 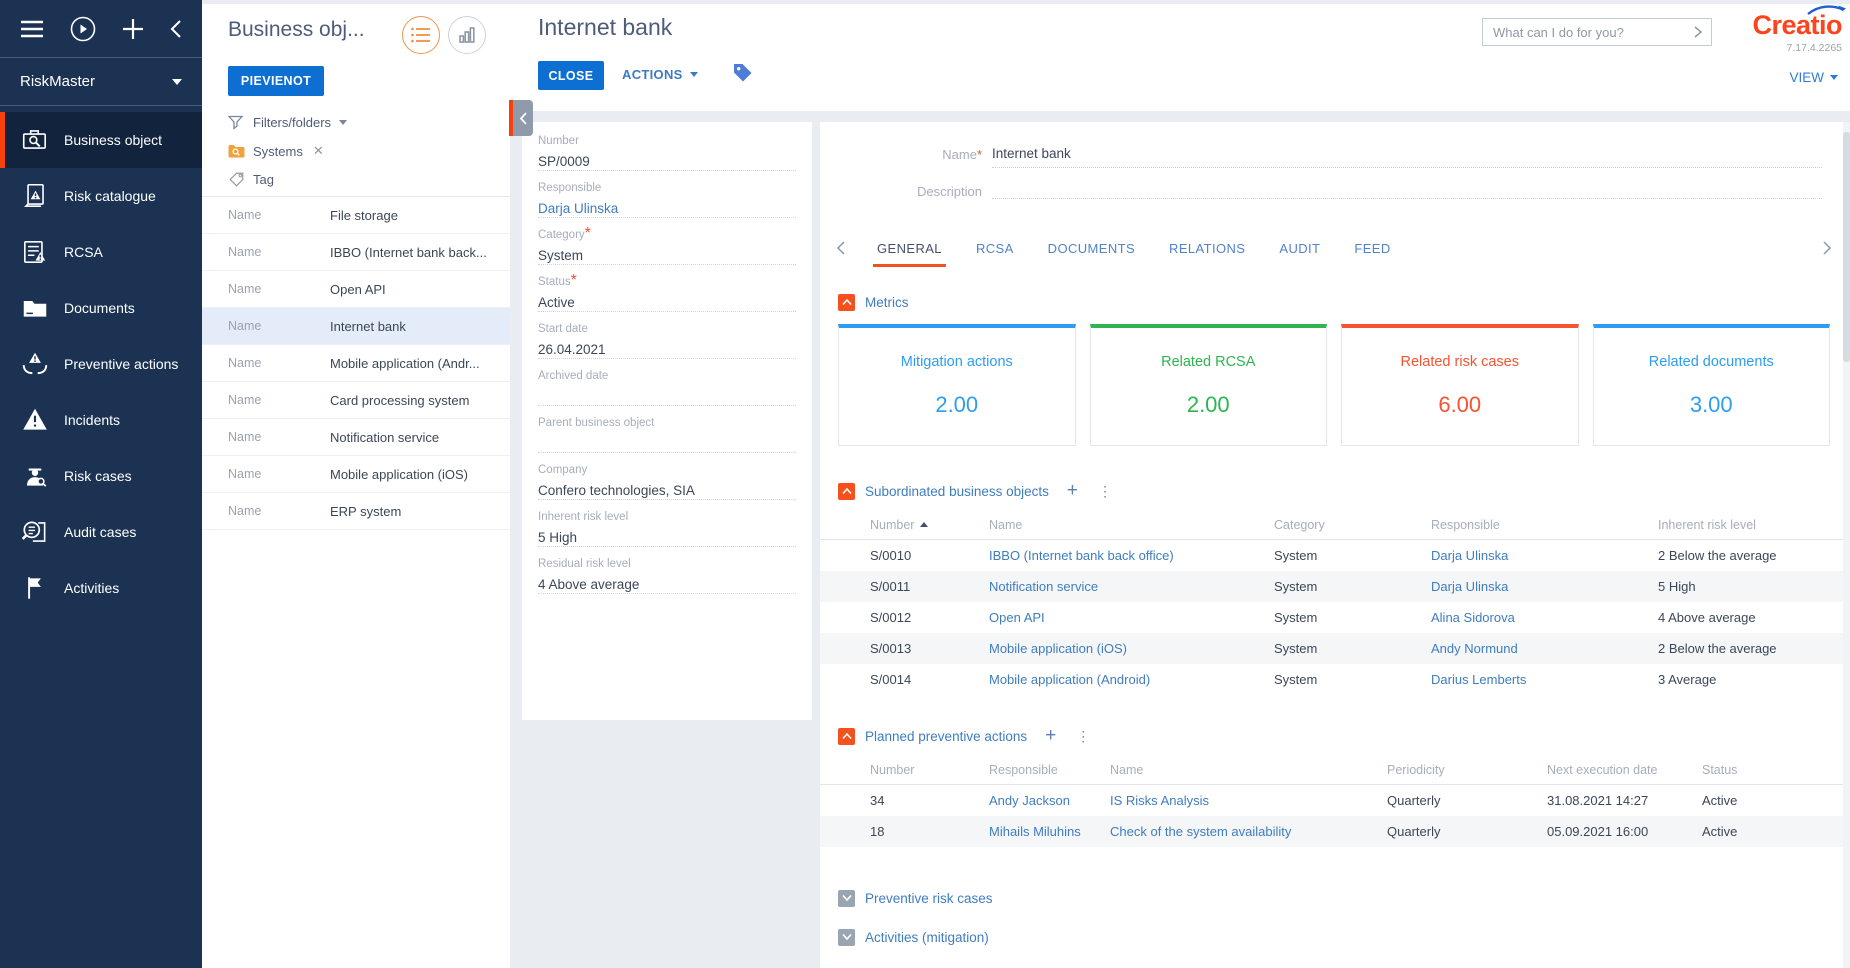 What do you see at coordinates (1208, 385) in the screenshot?
I see `metric-card: Related RCSA 2.00` at bounding box center [1208, 385].